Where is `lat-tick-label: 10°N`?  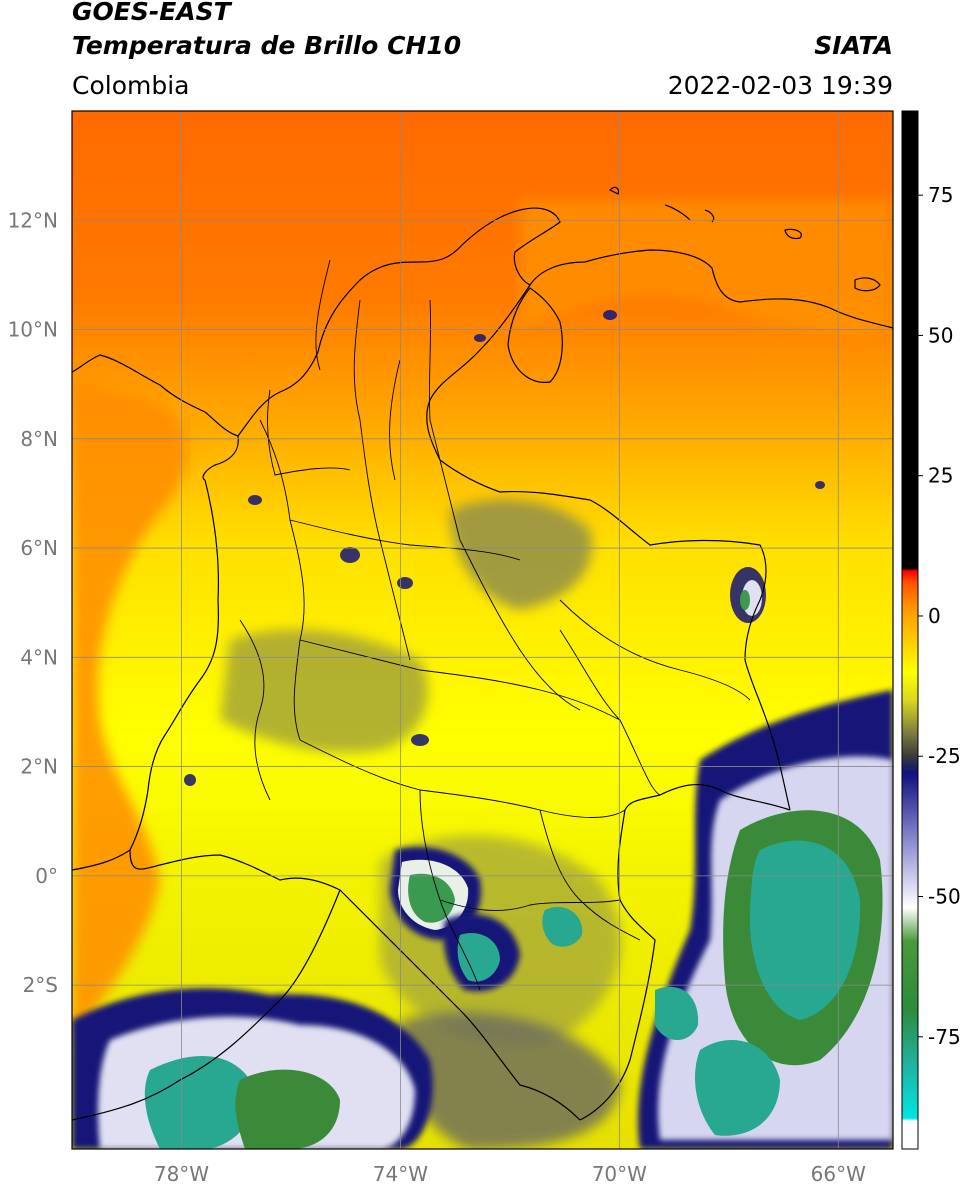
lat-tick-label: 10°N is located at coordinates (33, 330).